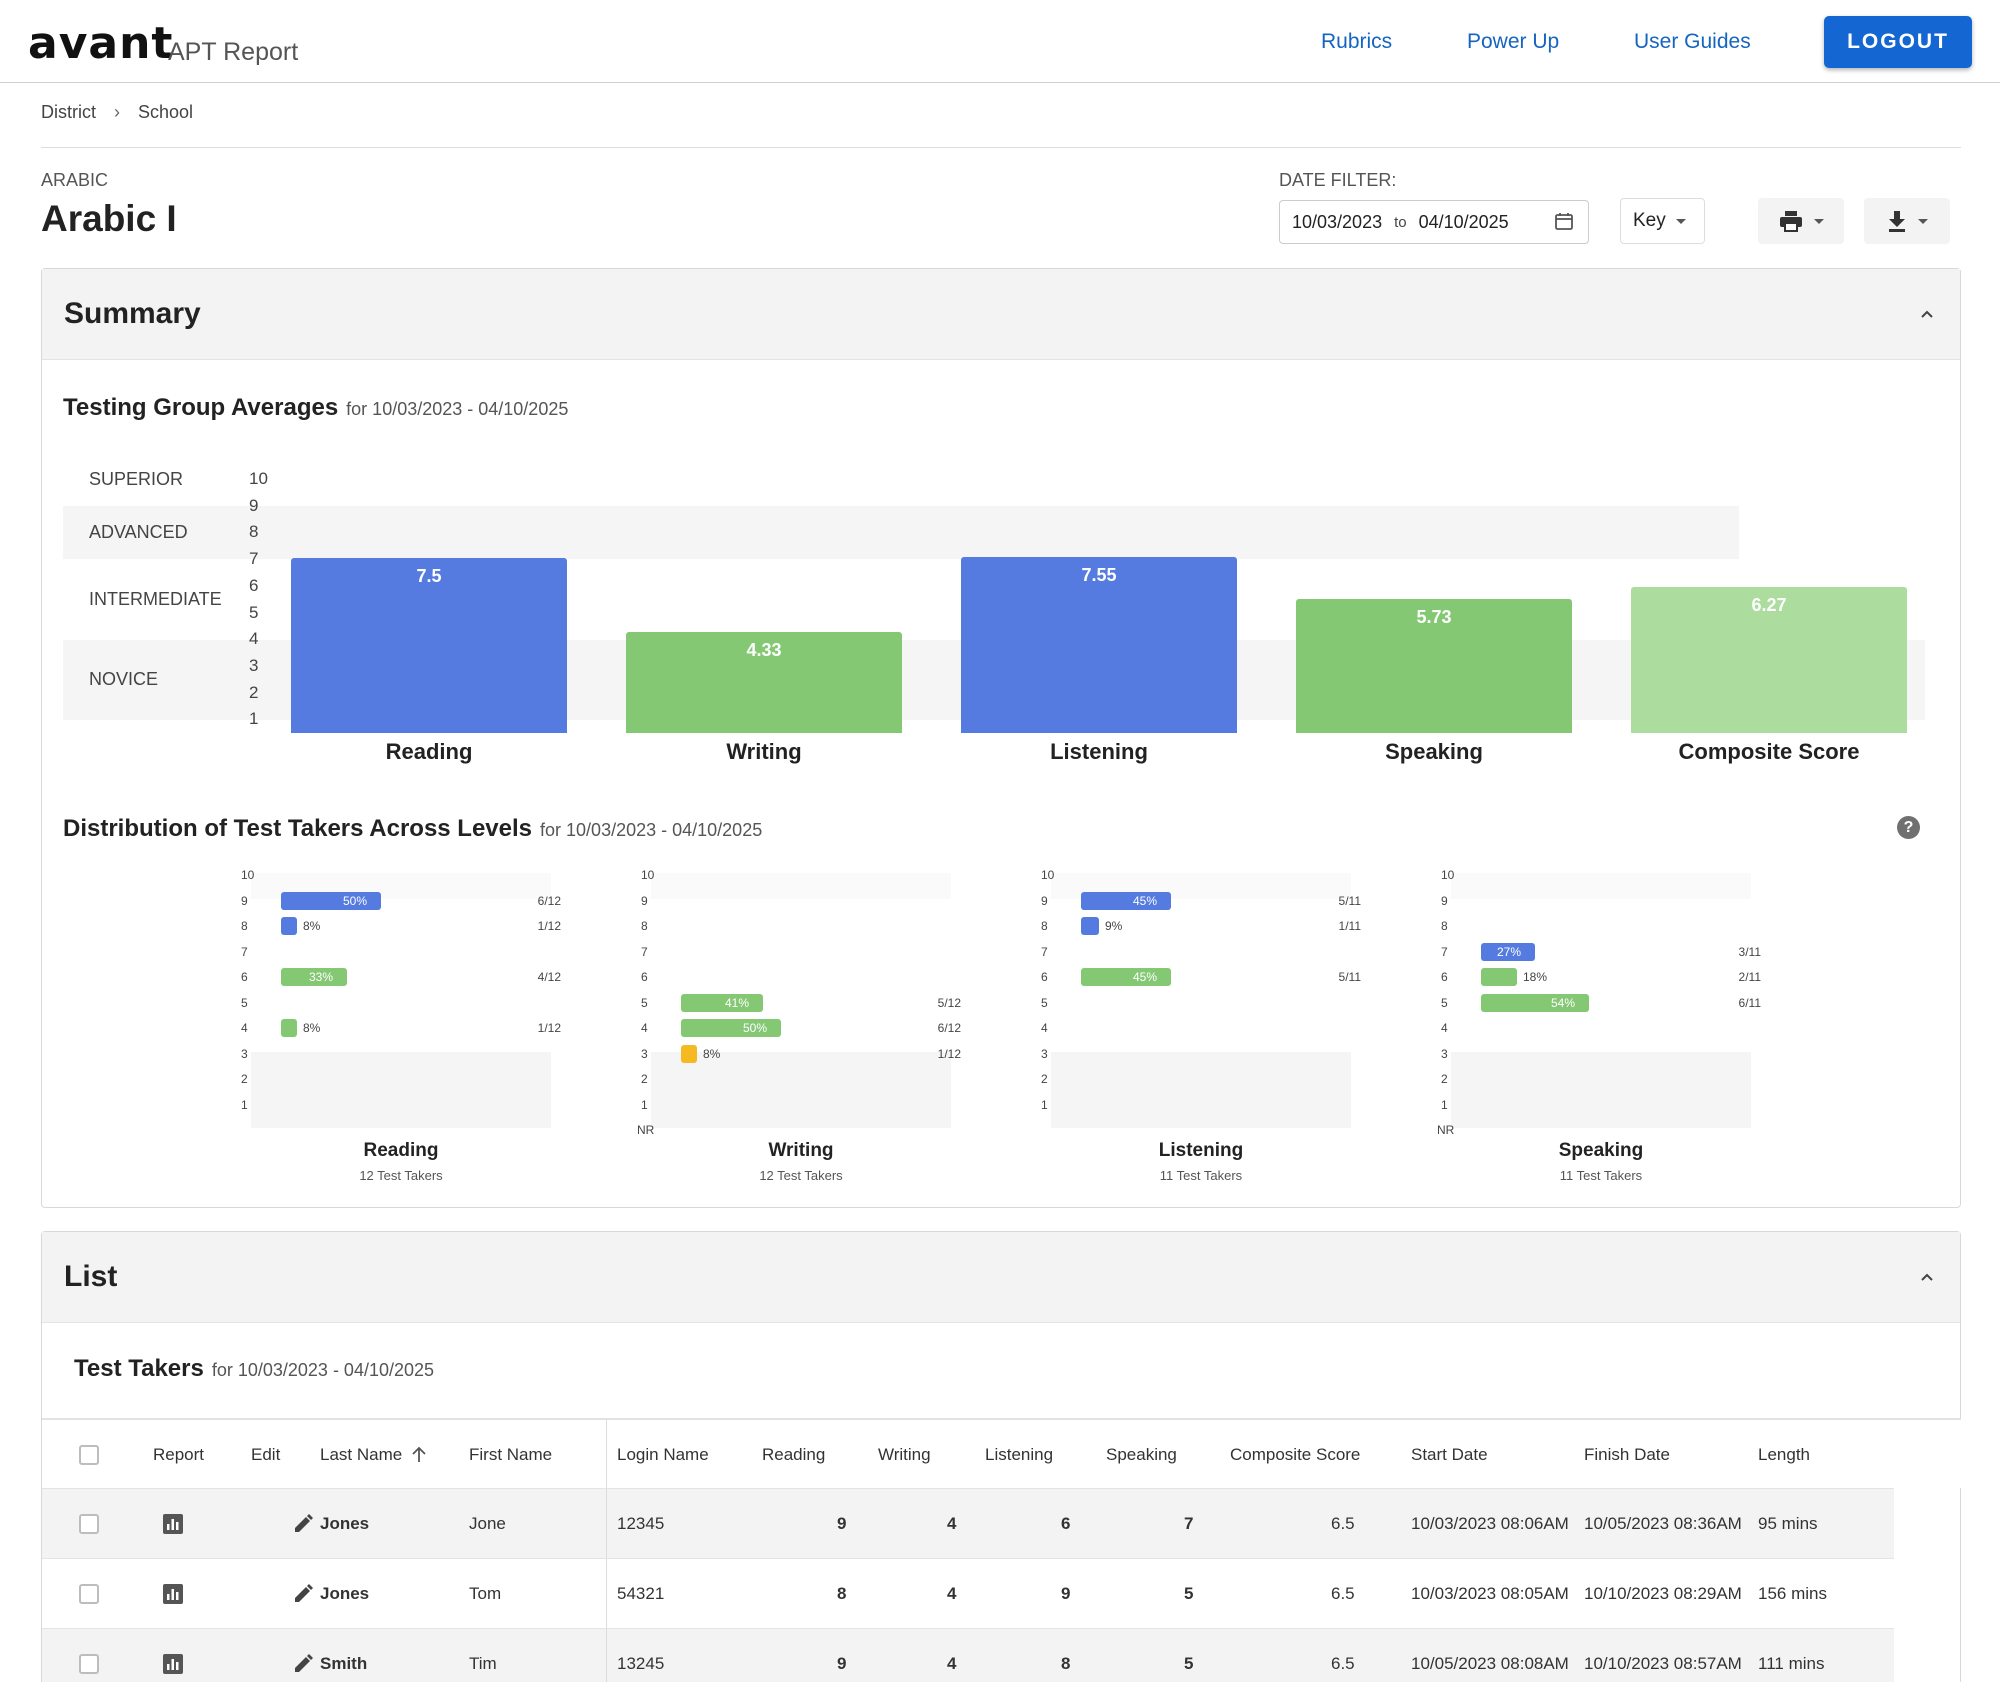  Describe the element at coordinates (1662, 221) in the screenshot. I see `key-dropdown: Key` at that location.